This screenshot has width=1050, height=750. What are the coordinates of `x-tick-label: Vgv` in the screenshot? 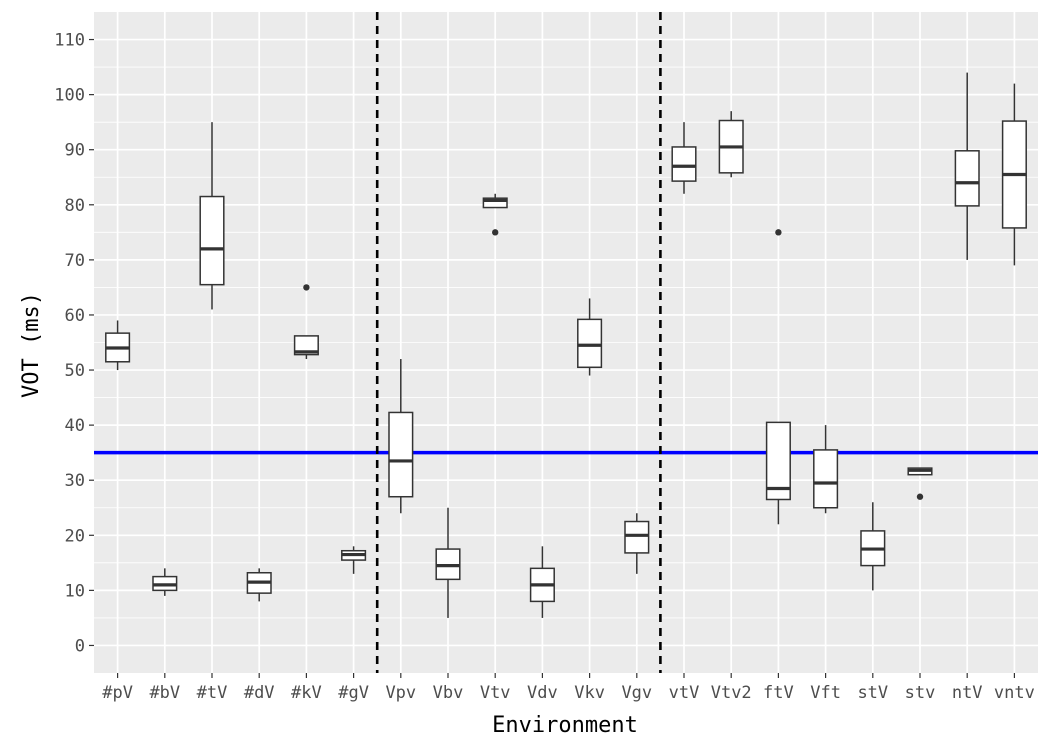 It's located at (636, 693).